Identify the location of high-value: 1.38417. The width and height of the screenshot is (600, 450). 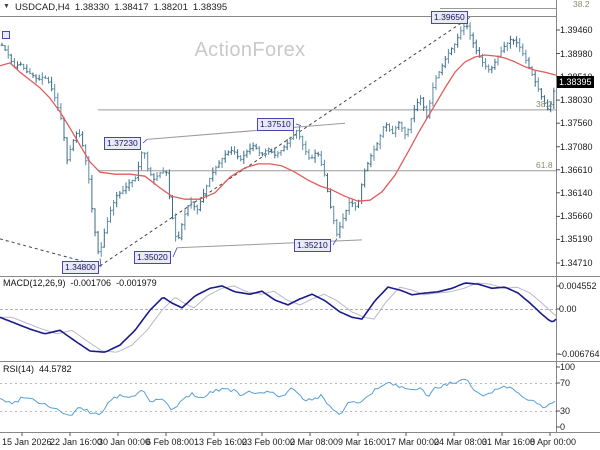
(131, 7).